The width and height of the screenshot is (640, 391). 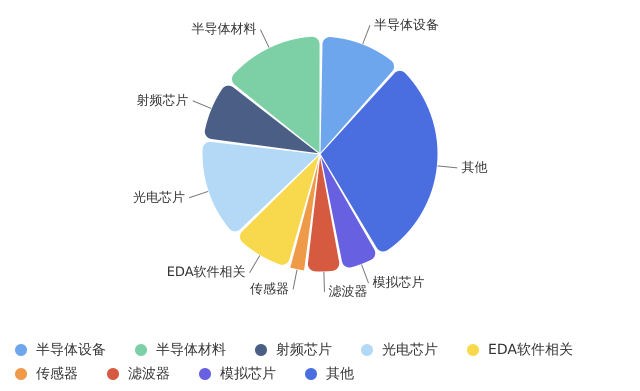 What do you see at coordinates (348, 292) in the screenshot?
I see `slice-label: 滤波器` at bounding box center [348, 292].